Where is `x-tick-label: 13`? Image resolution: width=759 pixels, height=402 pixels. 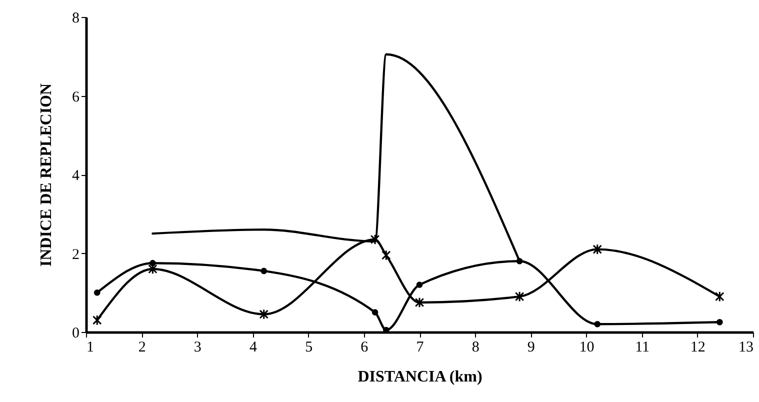
x-tick-label: 13 is located at coordinates (746, 348).